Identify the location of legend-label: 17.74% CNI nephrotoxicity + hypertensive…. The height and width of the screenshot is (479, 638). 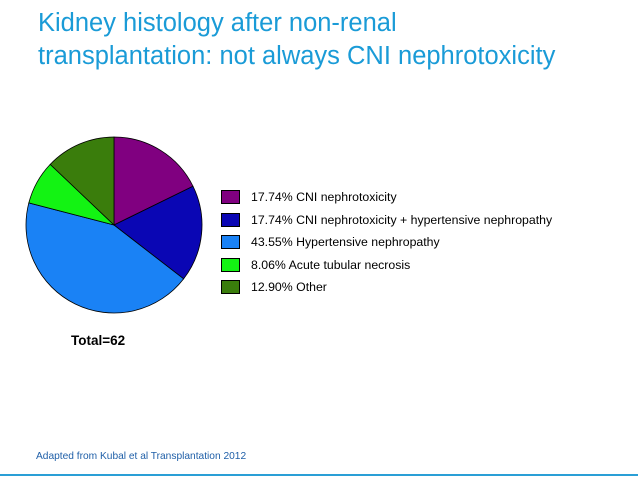
(402, 219).